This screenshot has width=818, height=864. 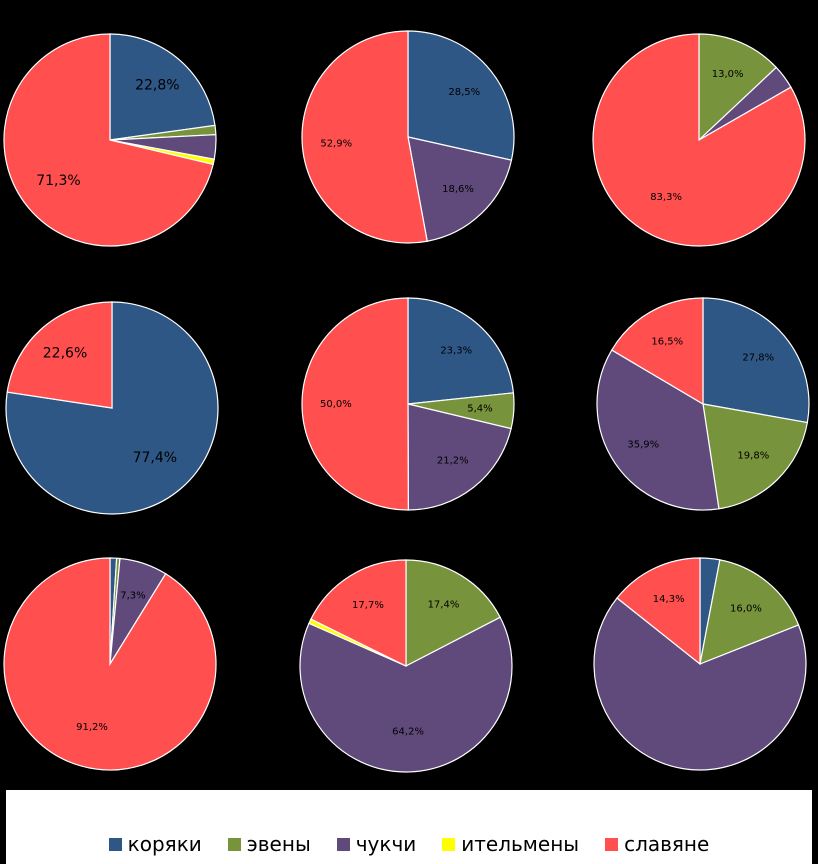 I want to click on data-label: 16,5%, so click(x=667, y=341).